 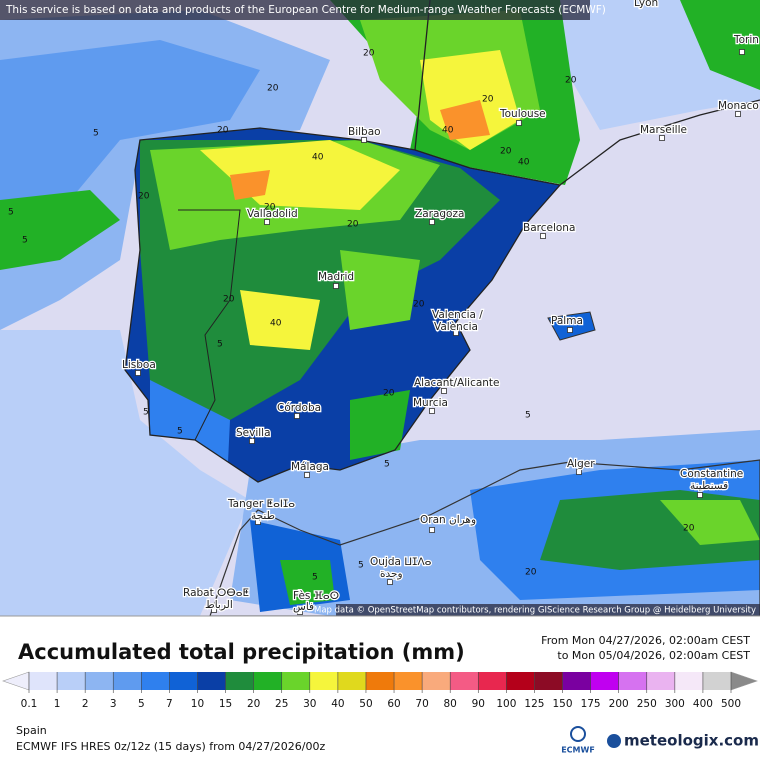 I want to click on city-label: Zaragoza, so click(x=439, y=214).